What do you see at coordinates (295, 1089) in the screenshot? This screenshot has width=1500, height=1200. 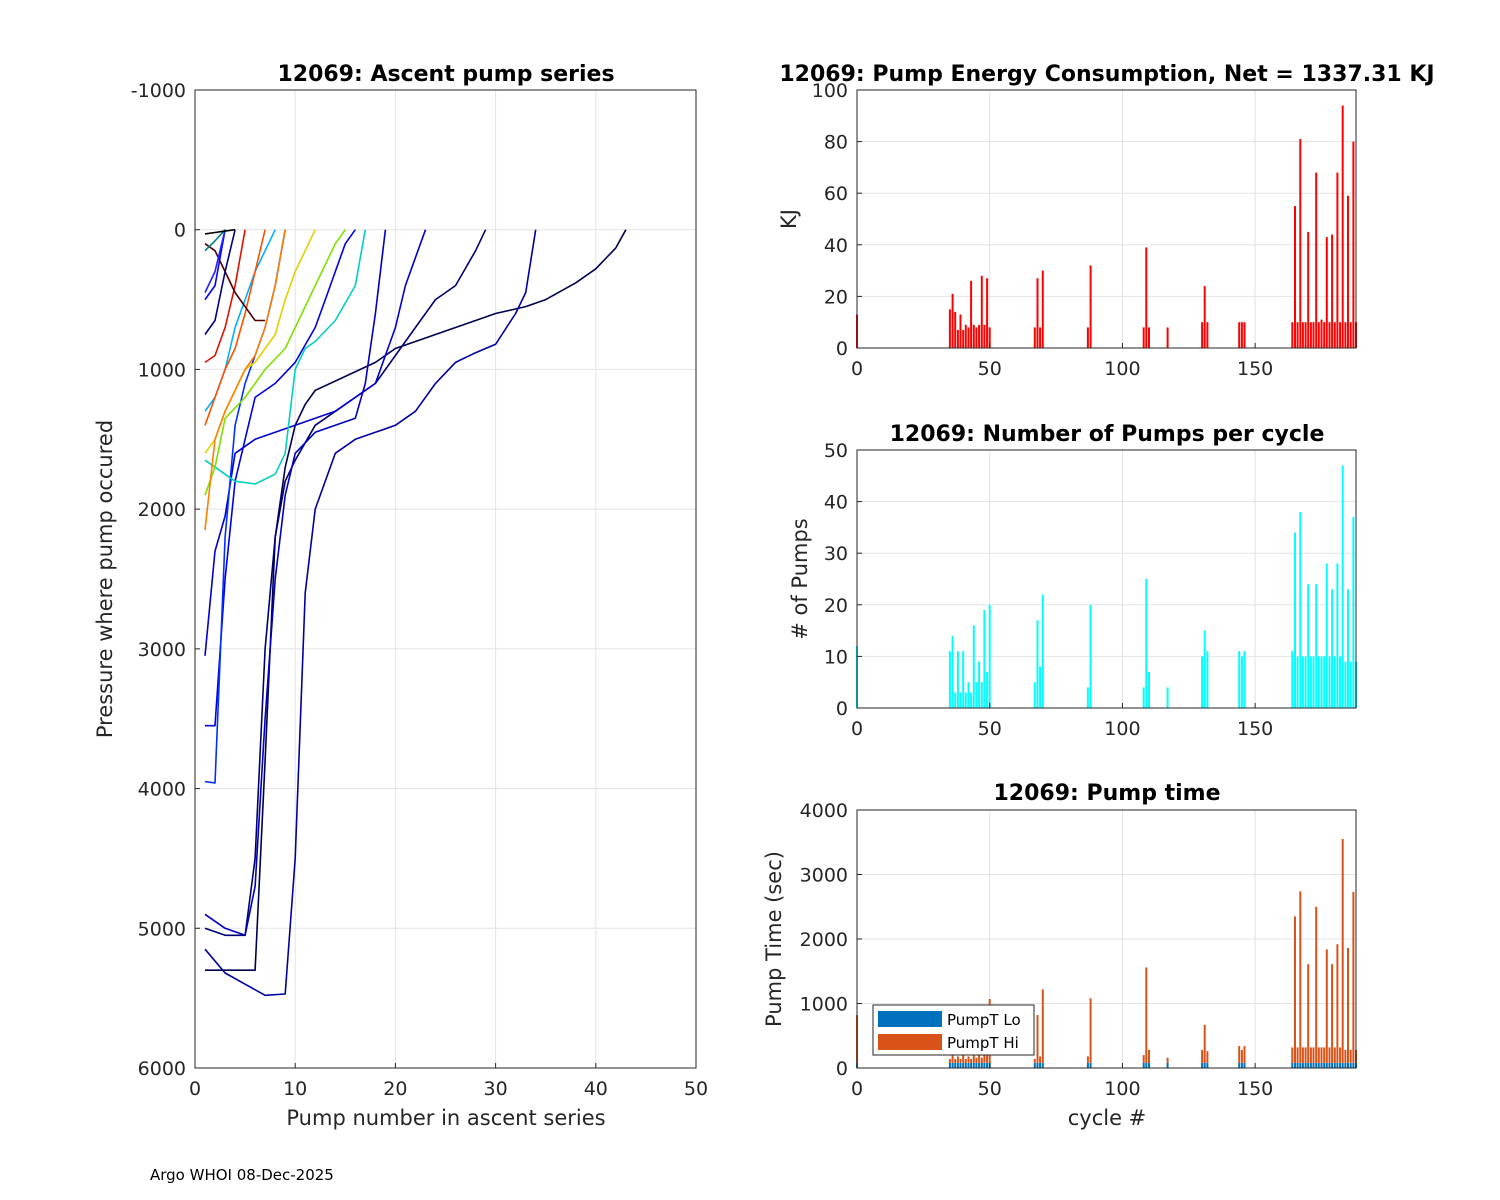 I see `ascent-xtick-label: 10` at bounding box center [295, 1089].